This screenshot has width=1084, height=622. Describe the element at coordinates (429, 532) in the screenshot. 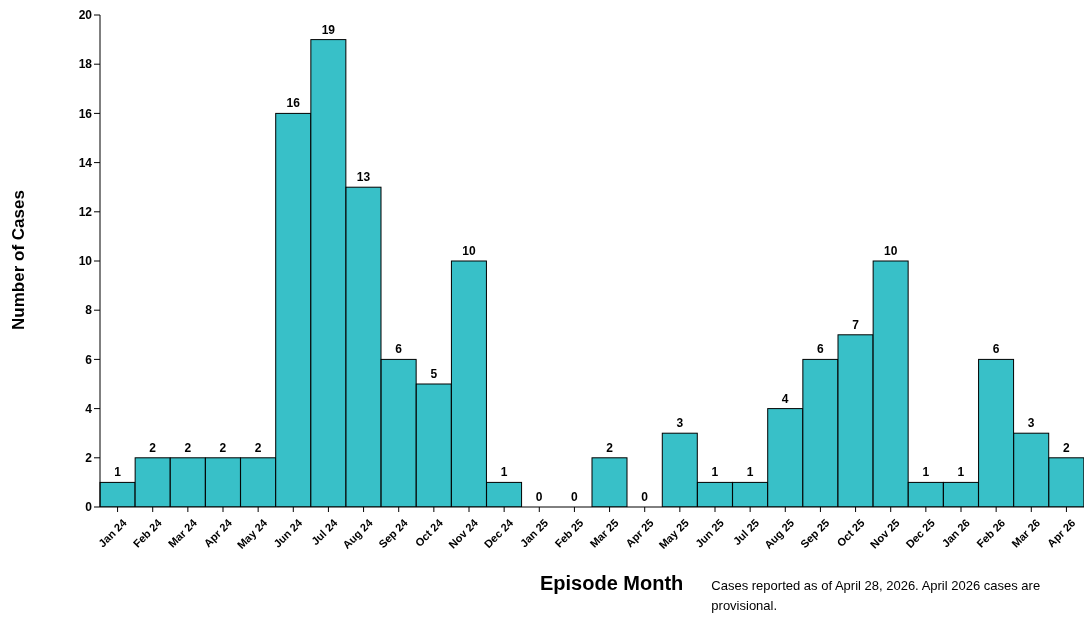

I see `x-tick-label: Oct 24` at that location.